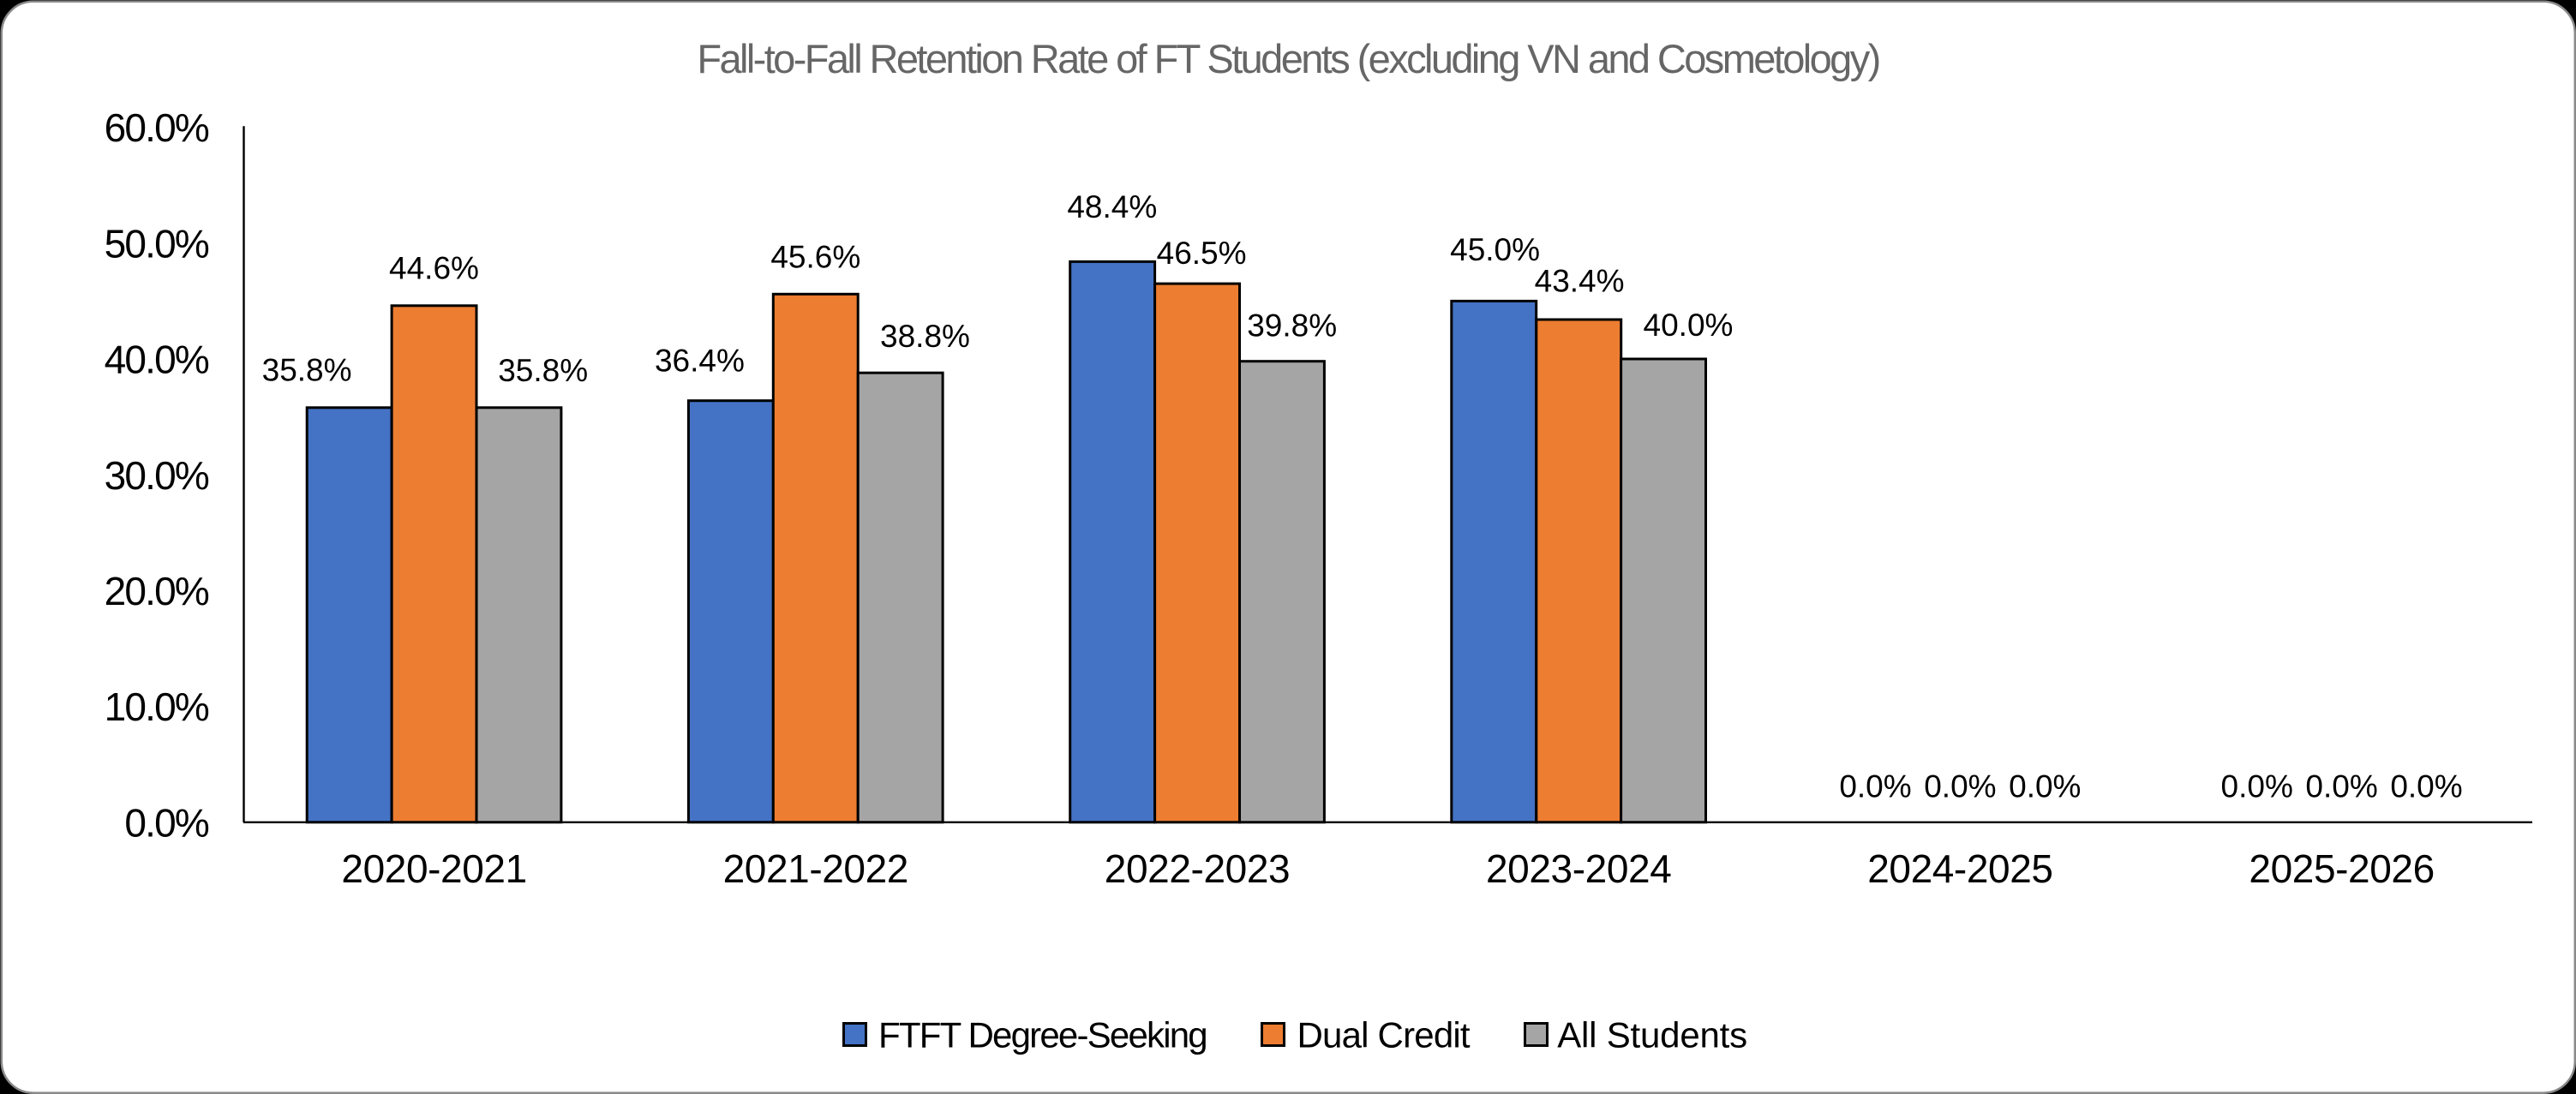 This screenshot has width=2576, height=1094. I want to click on svg-text: FTFT Degree-Seeking, so click(1042, 1034).